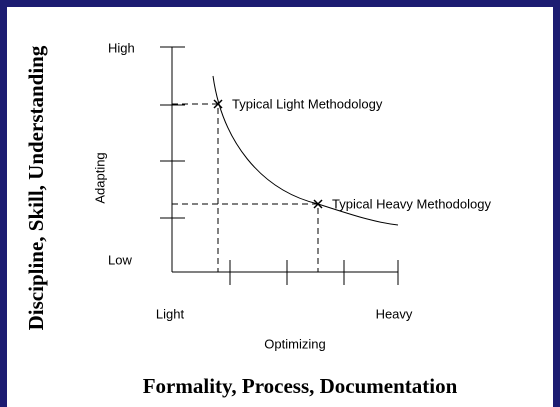 This screenshot has width=560, height=407. Describe the element at coordinates (394, 313) in the screenshot. I see `x-high: Heavy` at that location.